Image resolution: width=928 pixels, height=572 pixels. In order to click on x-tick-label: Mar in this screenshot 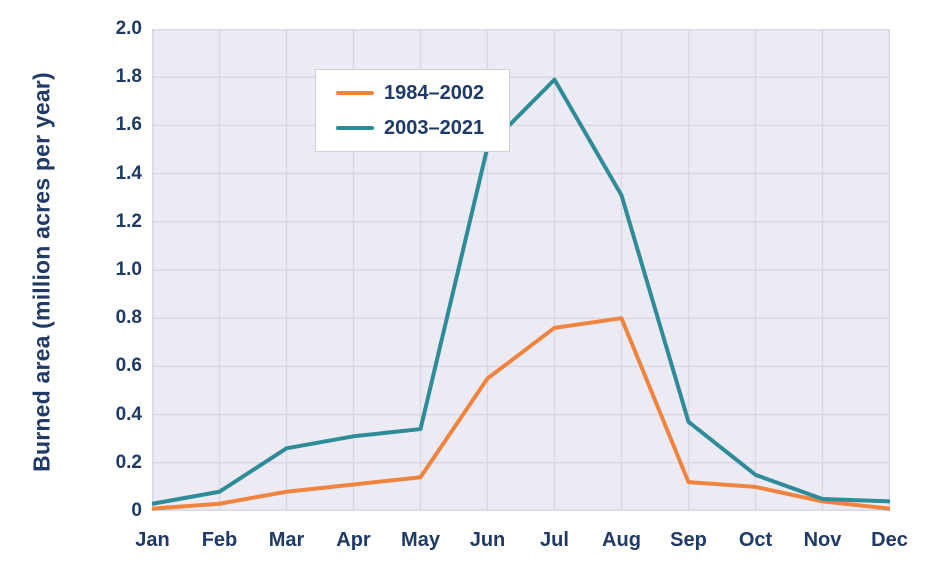, I will do `click(286, 540)`.